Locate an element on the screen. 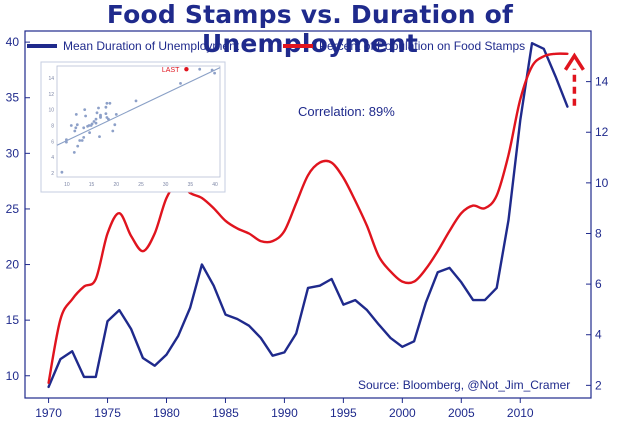 This screenshot has width=620, height=429. inset-y-tick-label: 10 is located at coordinates (51, 111).